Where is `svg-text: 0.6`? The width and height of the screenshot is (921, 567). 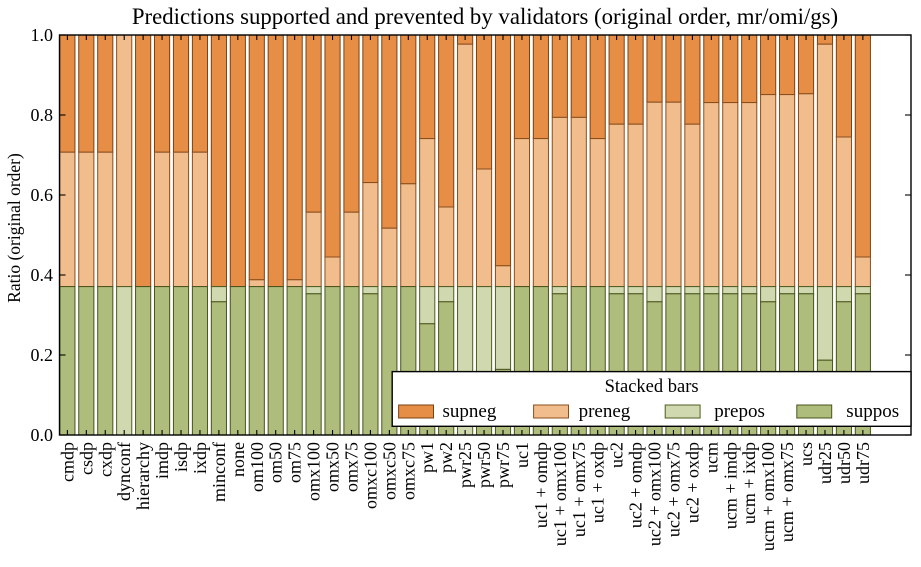
svg-text: 0.6 is located at coordinates (42, 195).